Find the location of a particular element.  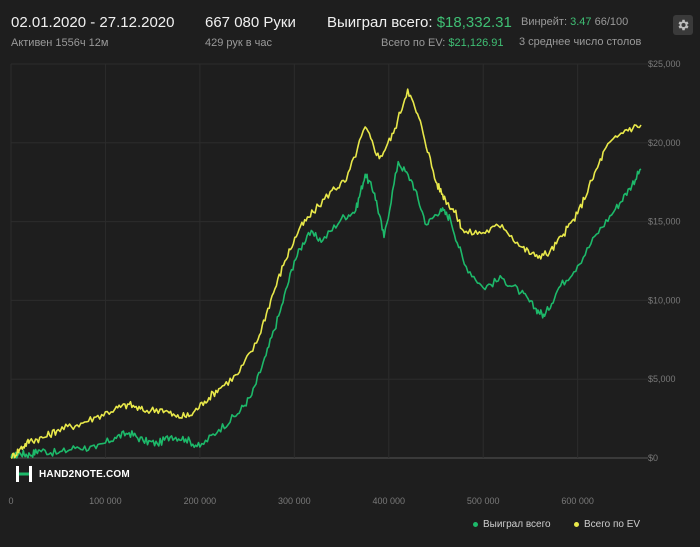

winrate: Винрейт: 3.47 66/100 is located at coordinates (574, 22).